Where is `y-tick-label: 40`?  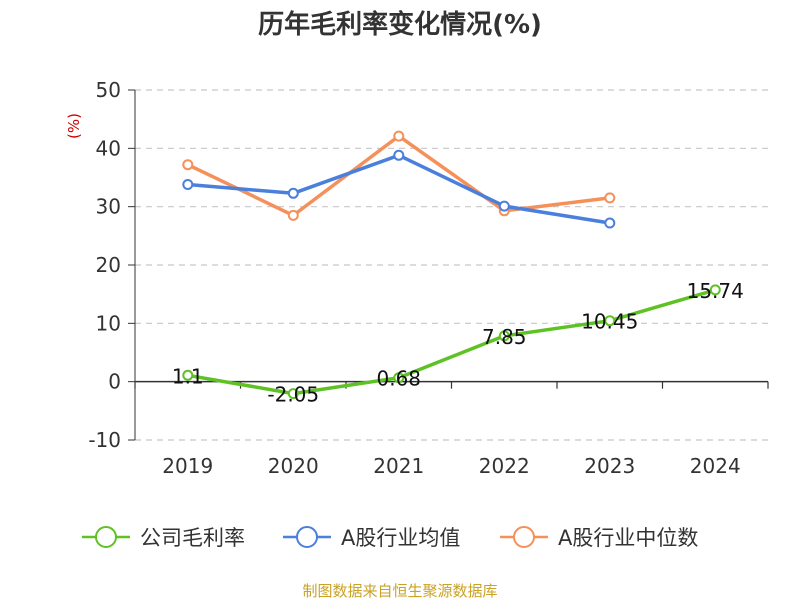 y-tick-label: 40 is located at coordinates (108, 148).